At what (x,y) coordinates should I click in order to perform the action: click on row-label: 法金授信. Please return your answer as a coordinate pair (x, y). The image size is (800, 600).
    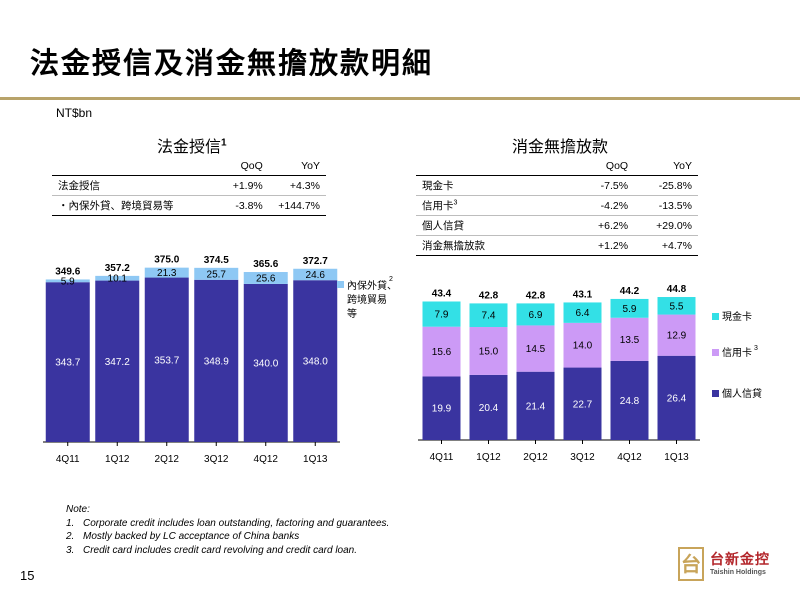
    Looking at the image, I should click on (138, 185).